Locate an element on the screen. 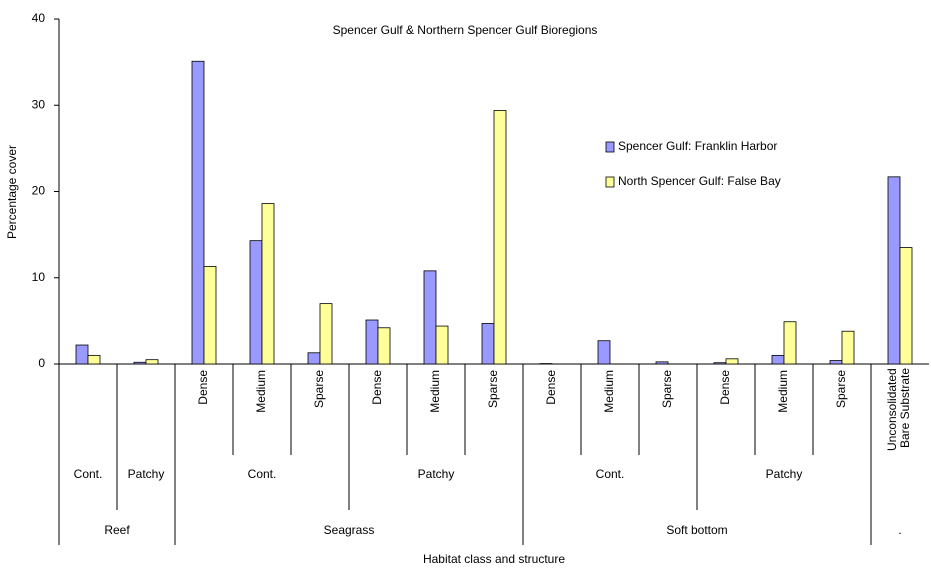 The image size is (931, 568). class-label: . is located at coordinates (899, 530).